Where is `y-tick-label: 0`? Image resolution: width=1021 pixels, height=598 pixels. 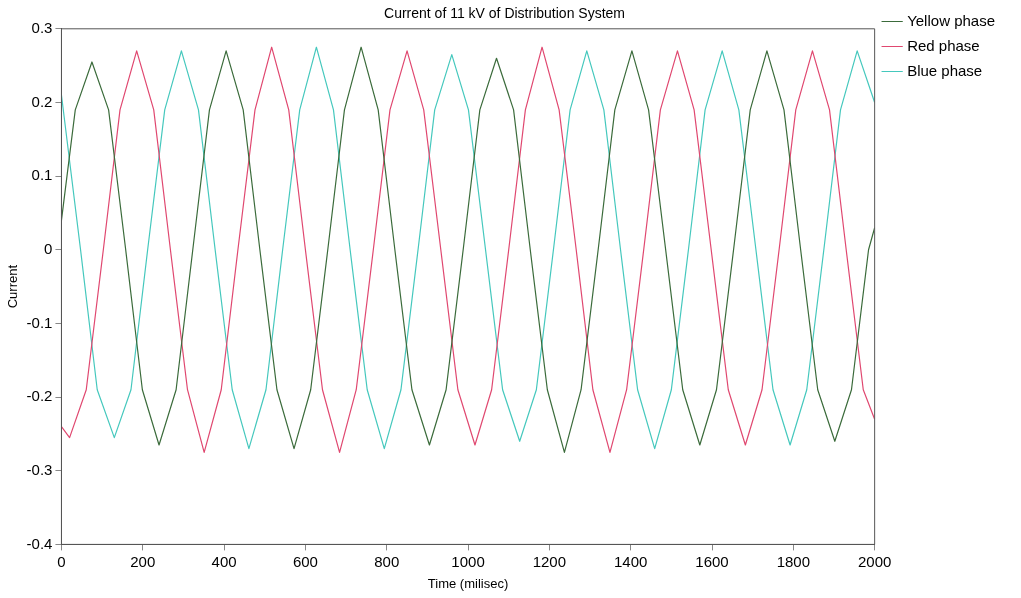 y-tick-label: 0 is located at coordinates (48, 248).